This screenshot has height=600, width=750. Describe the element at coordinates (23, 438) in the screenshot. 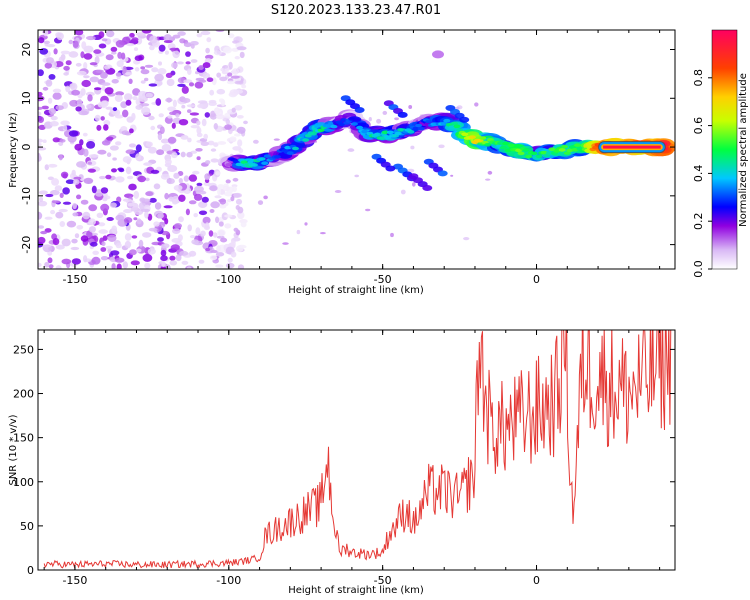

I see `y-tick-label: 150` at that location.